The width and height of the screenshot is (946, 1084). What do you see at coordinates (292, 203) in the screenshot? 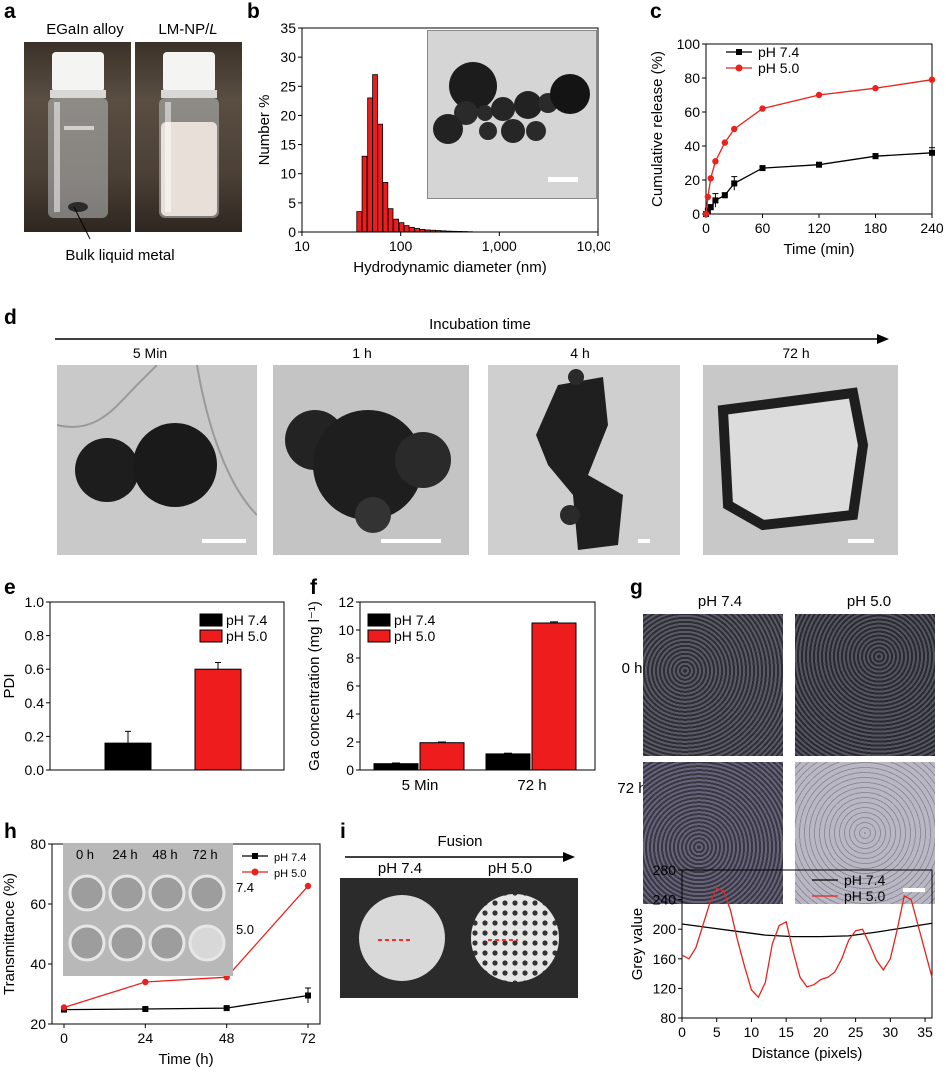
I see `y-tick-label: 5` at bounding box center [292, 203].